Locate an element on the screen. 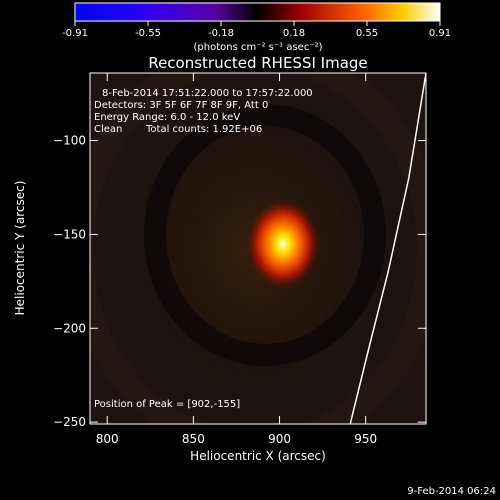 This screenshot has width=500, height=500. footer-timestamp: 9-Feb-2014 06:24 is located at coordinates (451, 491).